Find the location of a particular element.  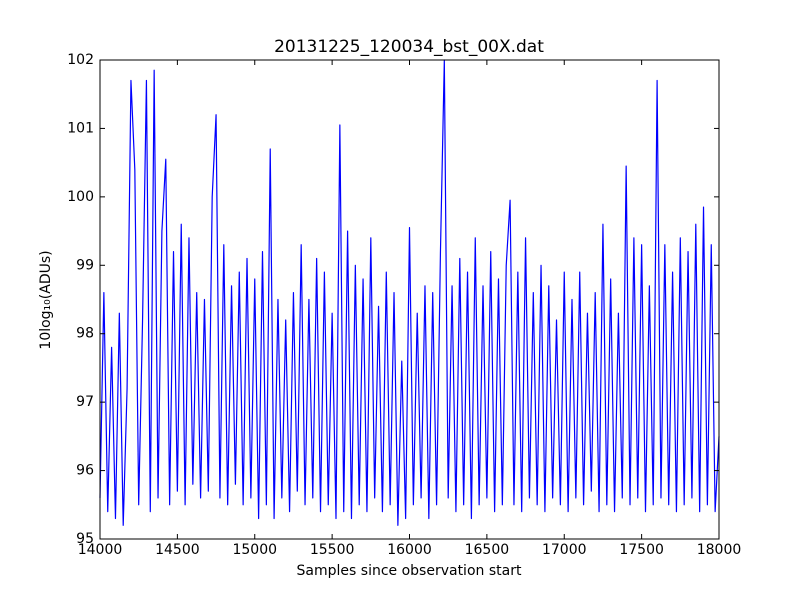

y-tick-label: 102 is located at coordinates (80, 60).